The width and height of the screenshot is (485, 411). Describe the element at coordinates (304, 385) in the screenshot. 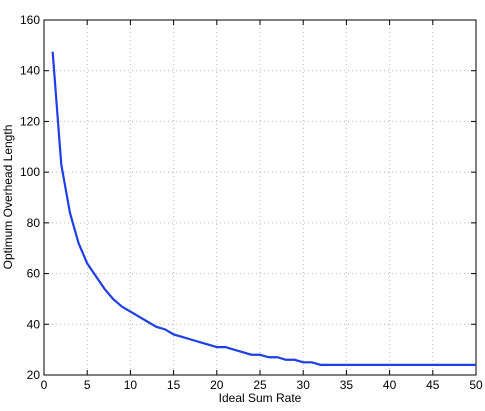

I see `x-tick-label: 30` at that location.